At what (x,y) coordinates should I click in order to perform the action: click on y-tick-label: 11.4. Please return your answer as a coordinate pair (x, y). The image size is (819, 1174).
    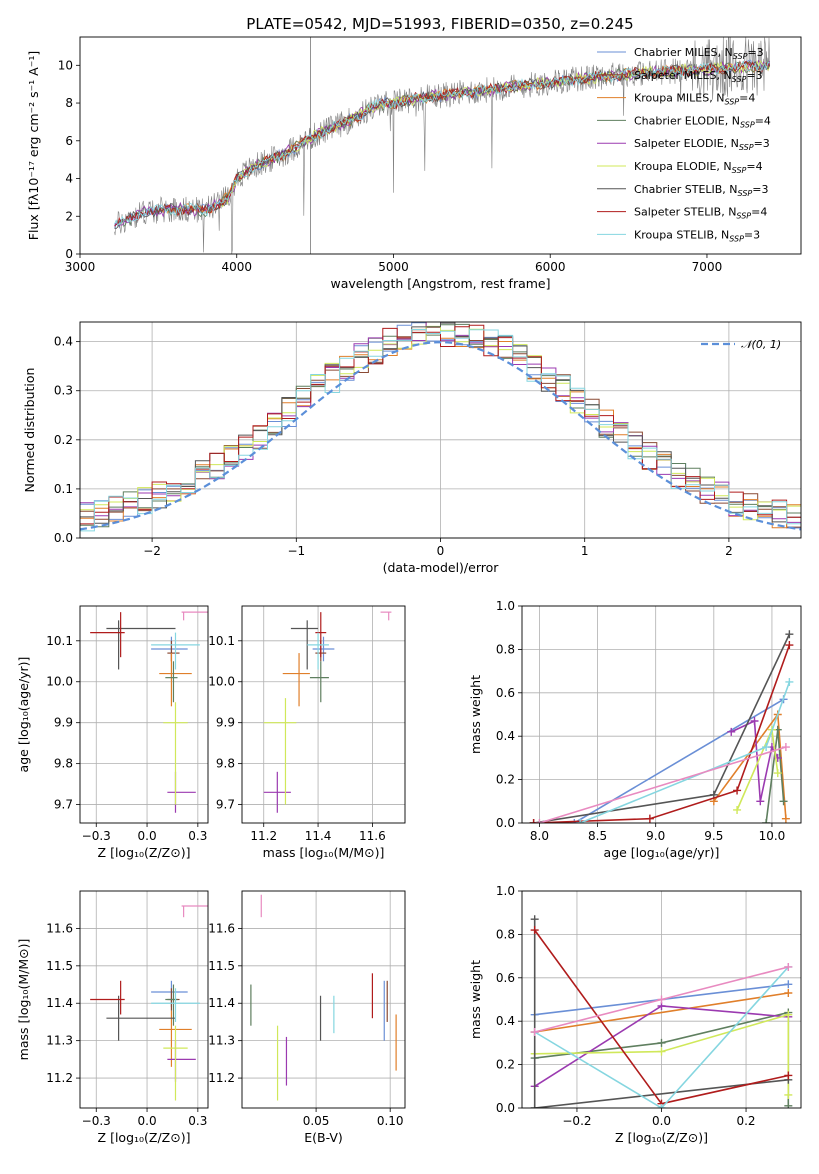
    Looking at the image, I should click on (221, 1003).